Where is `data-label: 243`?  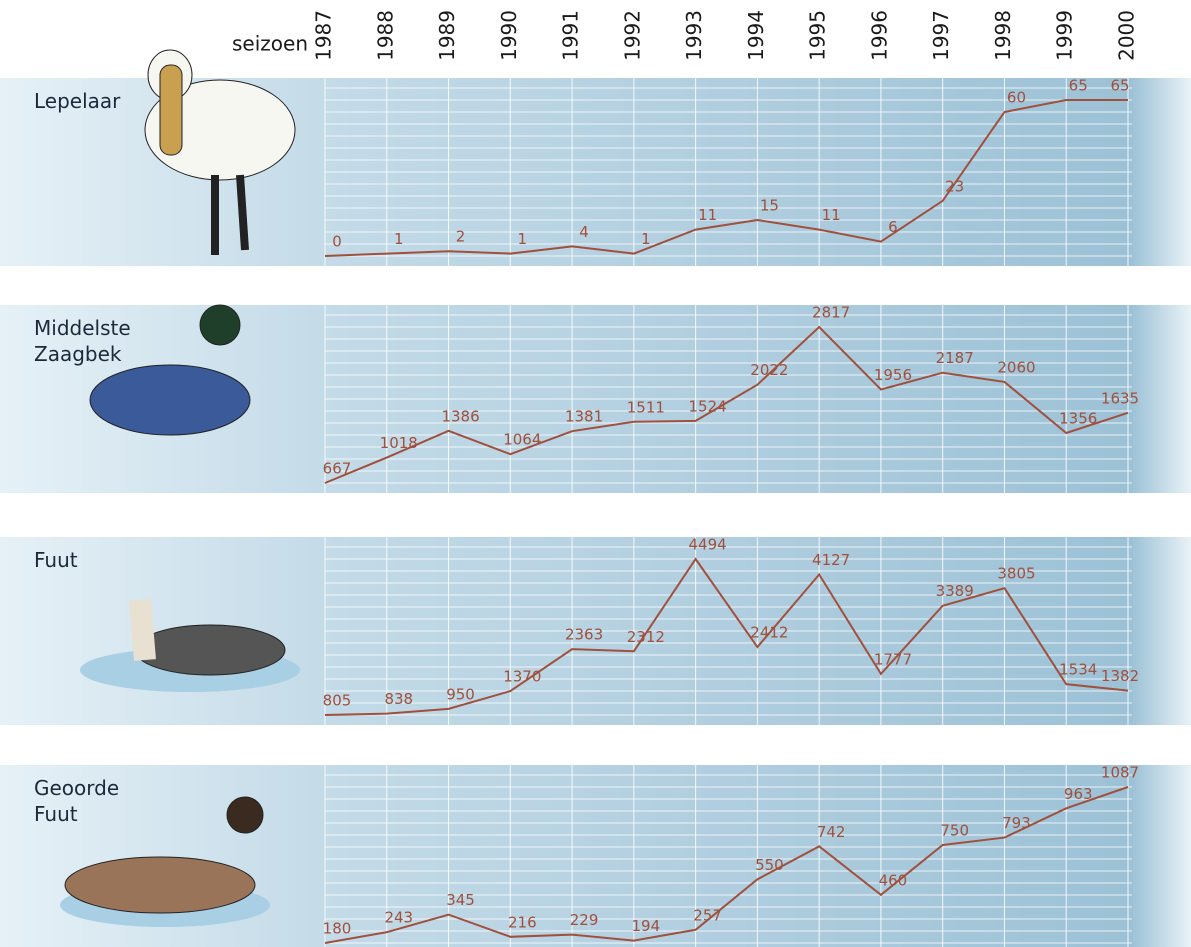
data-label: 243 is located at coordinates (398, 918).